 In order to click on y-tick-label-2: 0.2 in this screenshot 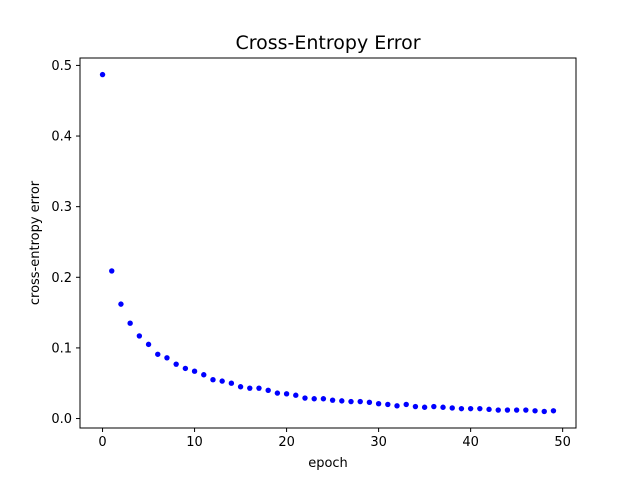, I will do `click(61, 278)`.